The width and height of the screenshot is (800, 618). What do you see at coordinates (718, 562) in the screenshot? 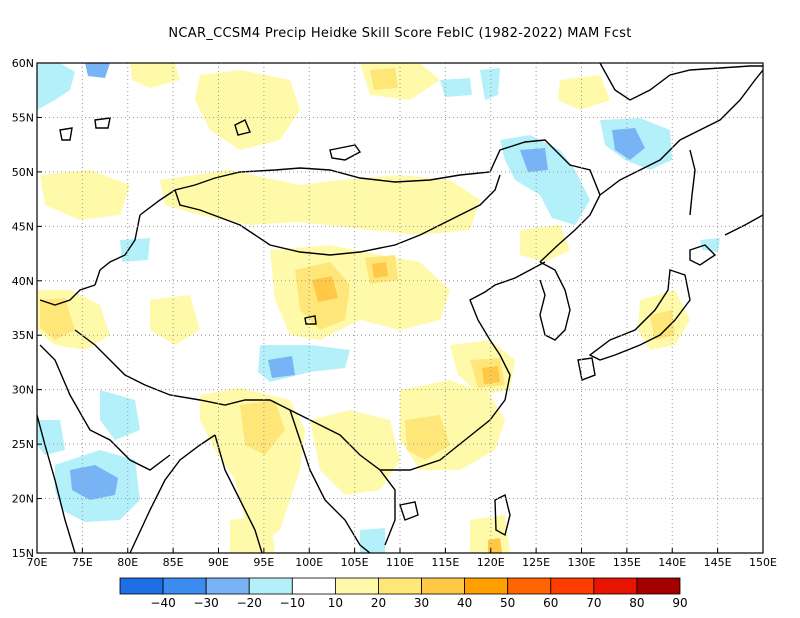
I see `lon-tick-label: 145E` at bounding box center [718, 562].